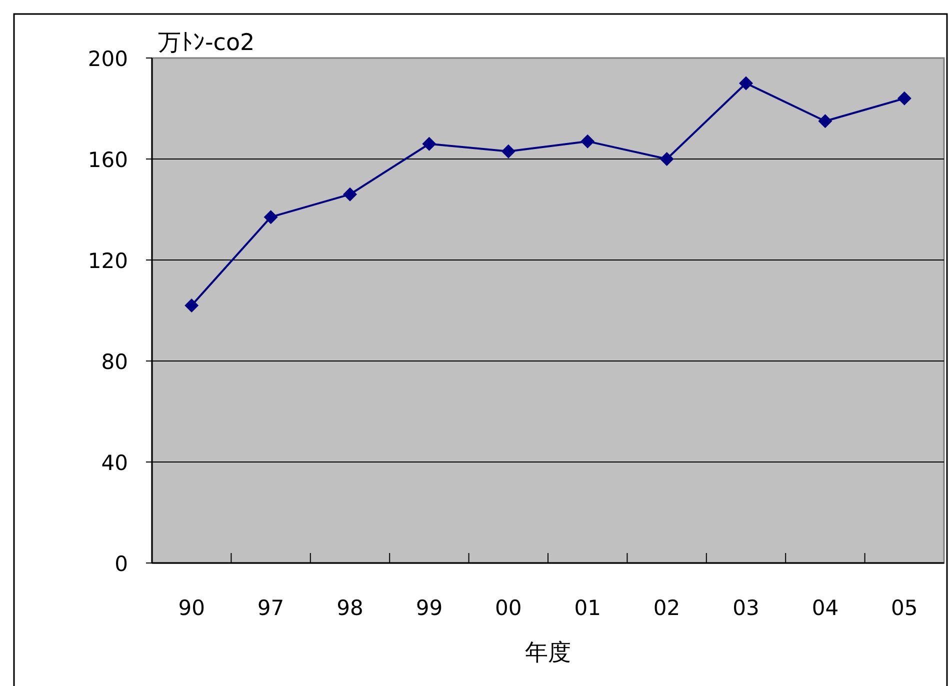 This screenshot has width=949, height=686. I want to click on x-tick-label: 01, so click(587, 608).